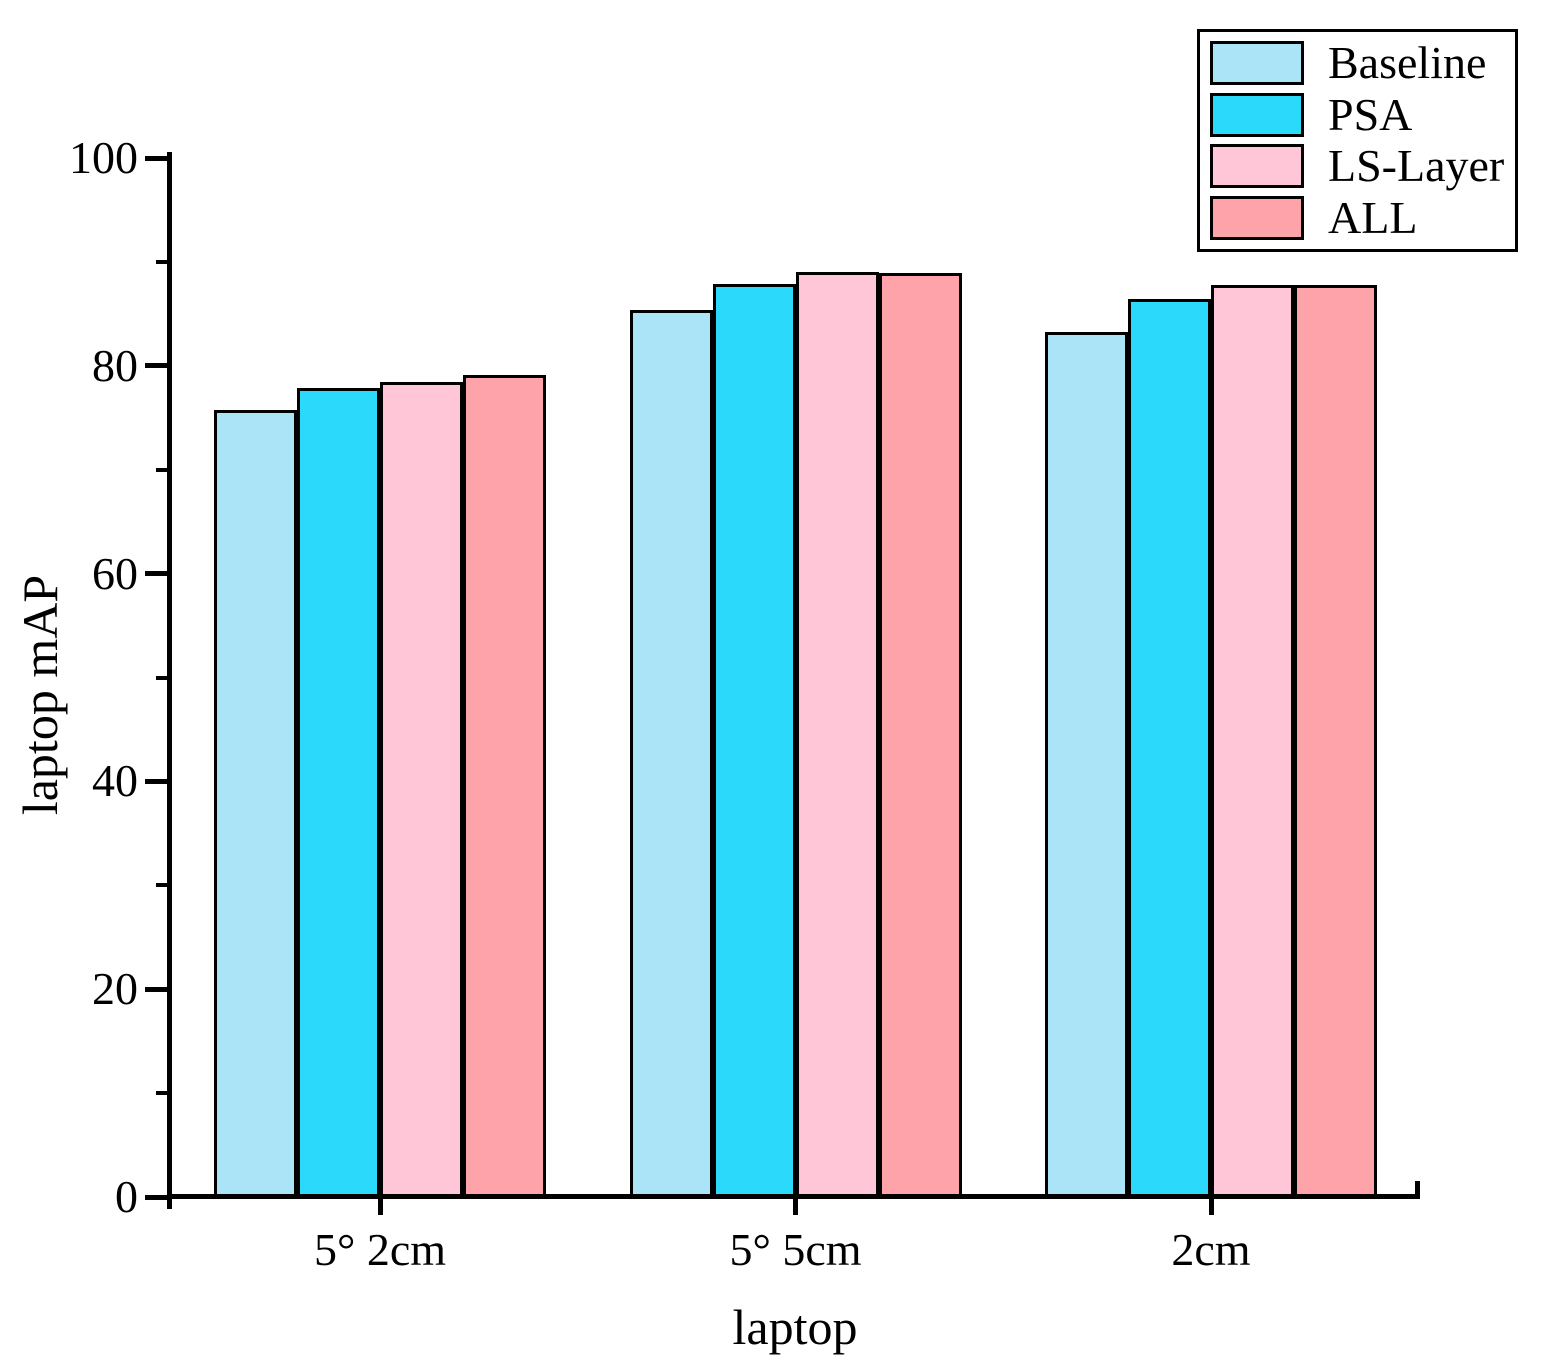  I want to click on legend-label: ALL, so click(1373, 217).